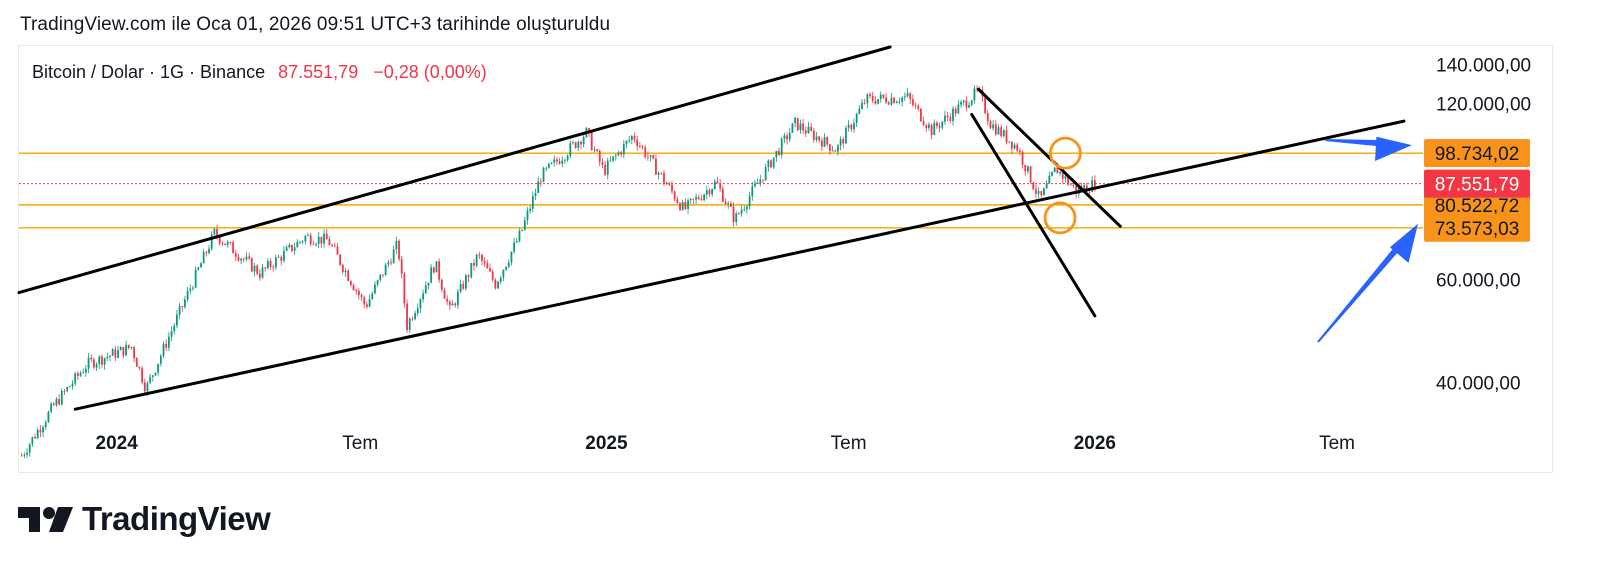 The width and height of the screenshot is (1600, 575). I want to click on symbol-title: Bitcoin / Dolar · 1G · Binance, so click(149, 72).